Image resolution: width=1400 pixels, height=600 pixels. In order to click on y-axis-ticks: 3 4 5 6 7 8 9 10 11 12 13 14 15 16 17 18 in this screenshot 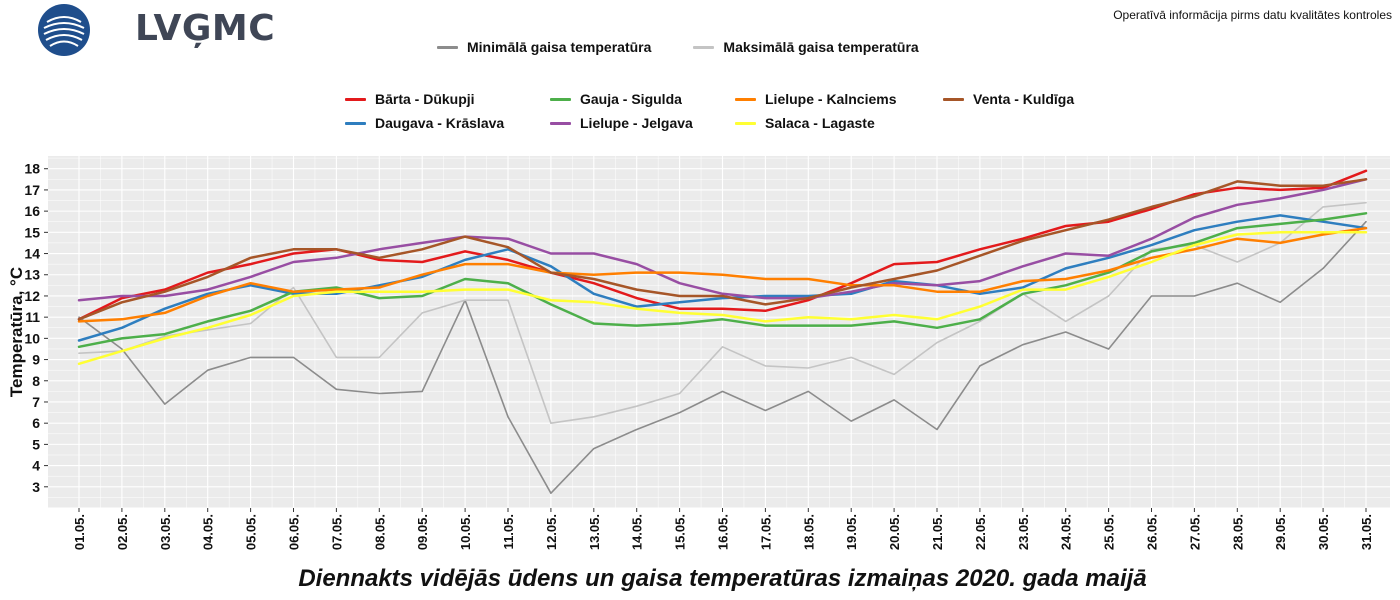, I will do `click(36, 328)`.